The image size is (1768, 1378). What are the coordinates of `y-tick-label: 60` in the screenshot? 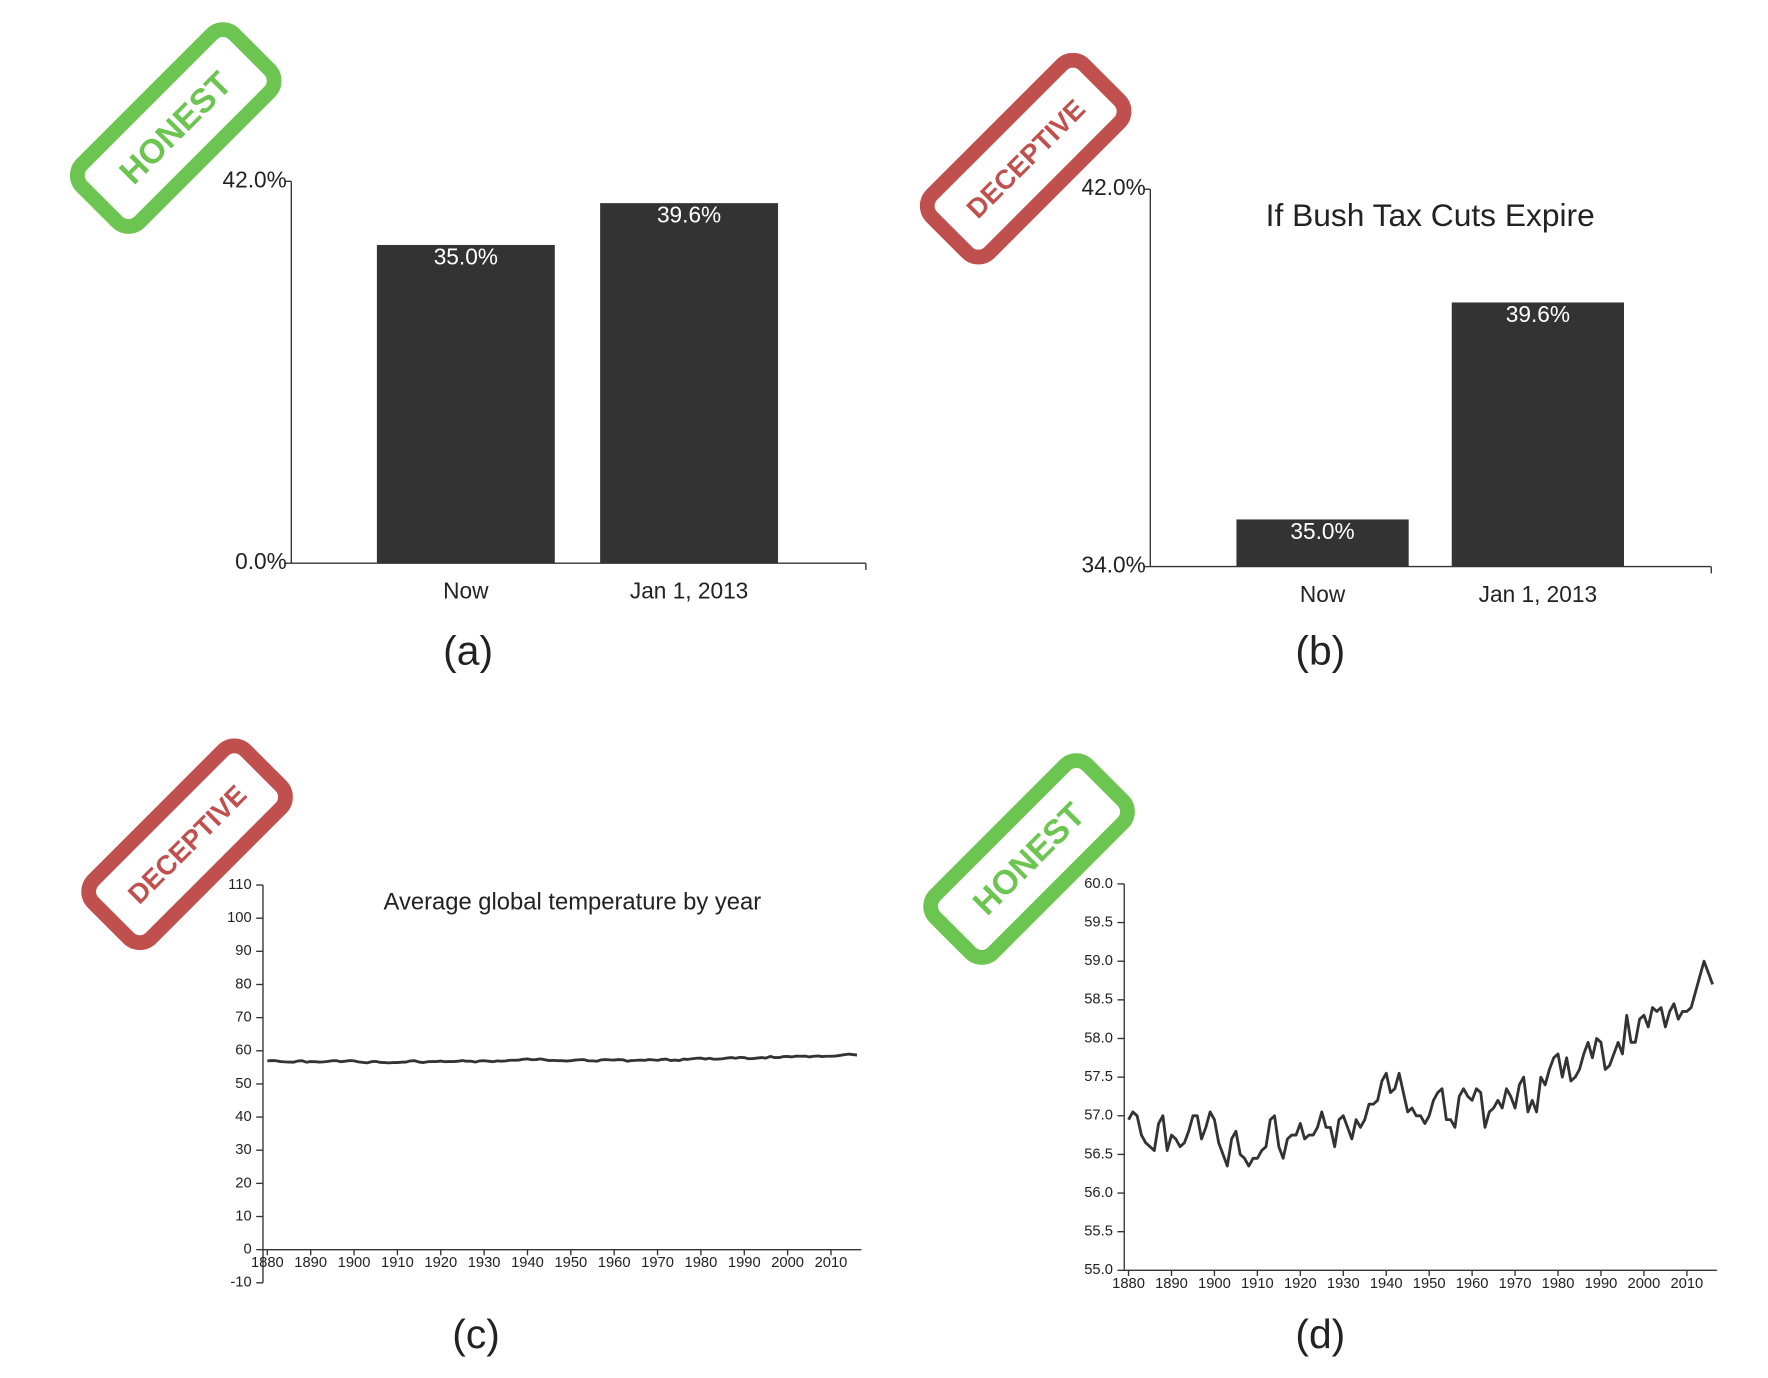 It's located at (243, 1051).